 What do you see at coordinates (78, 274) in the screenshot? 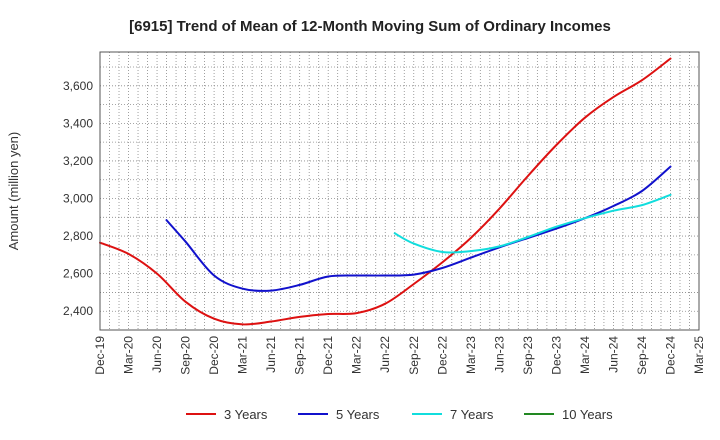
I see `y-tick-label: 2,600` at bounding box center [78, 274].